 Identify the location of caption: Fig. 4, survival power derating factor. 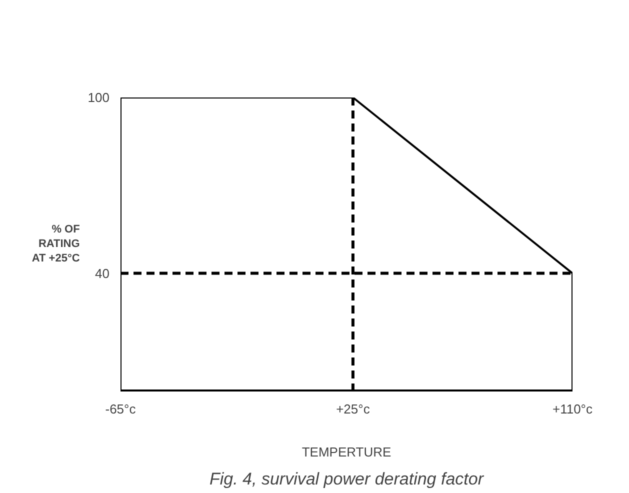
(347, 479).